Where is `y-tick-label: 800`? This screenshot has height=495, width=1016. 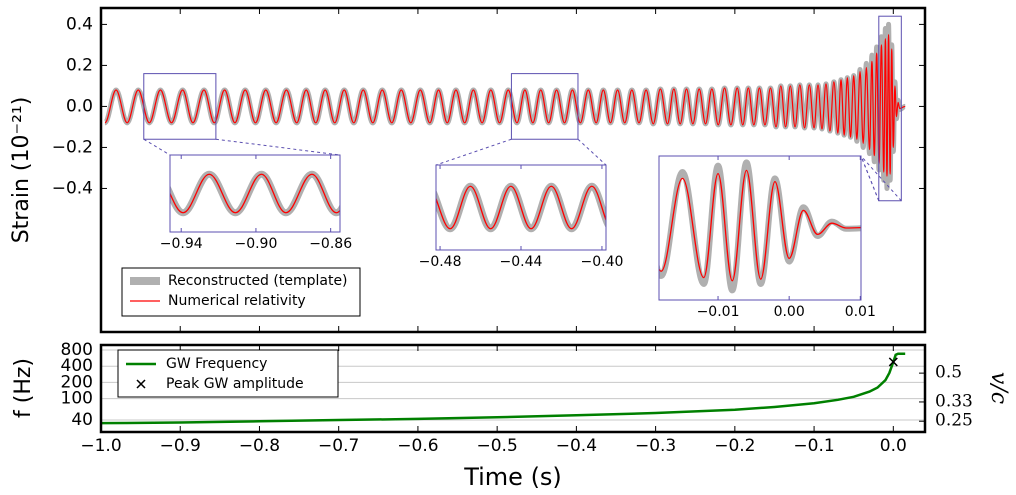
y-tick-label: 800 is located at coordinates (77, 350).